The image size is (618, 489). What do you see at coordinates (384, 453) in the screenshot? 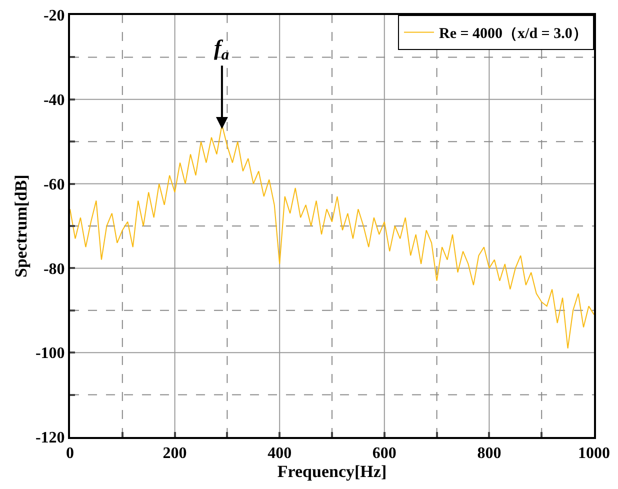
I see `x-tick-label: 600` at bounding box center [384, 453].